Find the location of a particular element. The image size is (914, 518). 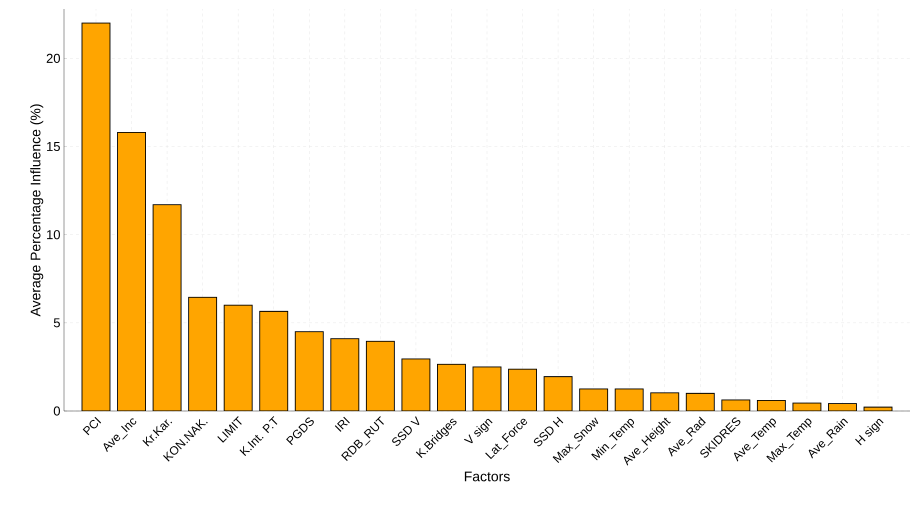

x-tick-label: H sign is located at coordinates (869, 432).